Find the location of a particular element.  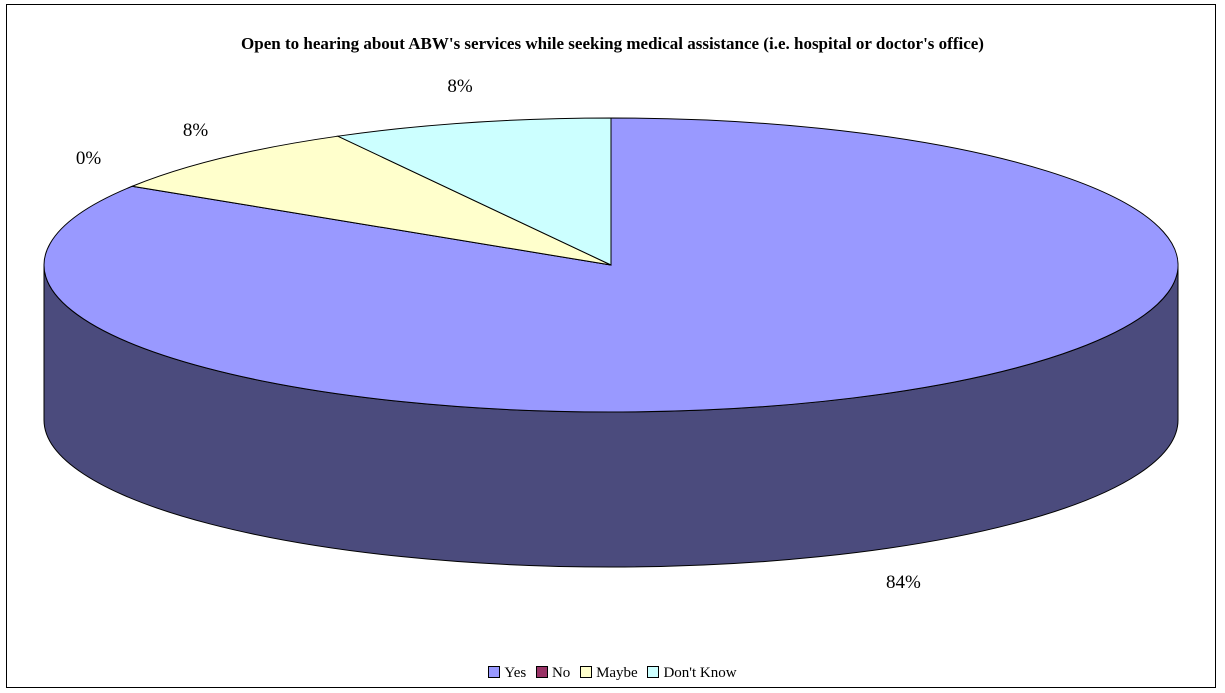

legend-item-maybe: Maybe is located at coordinates (609, 673).